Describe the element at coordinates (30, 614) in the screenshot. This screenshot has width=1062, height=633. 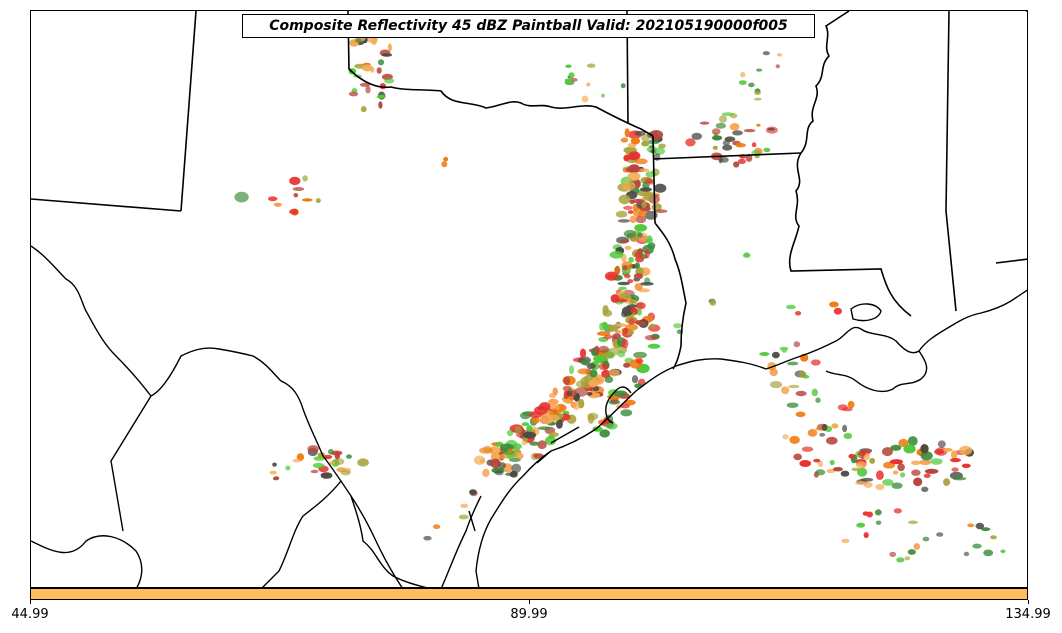
I see `colorbar-tick-label: 44.99` at that location.